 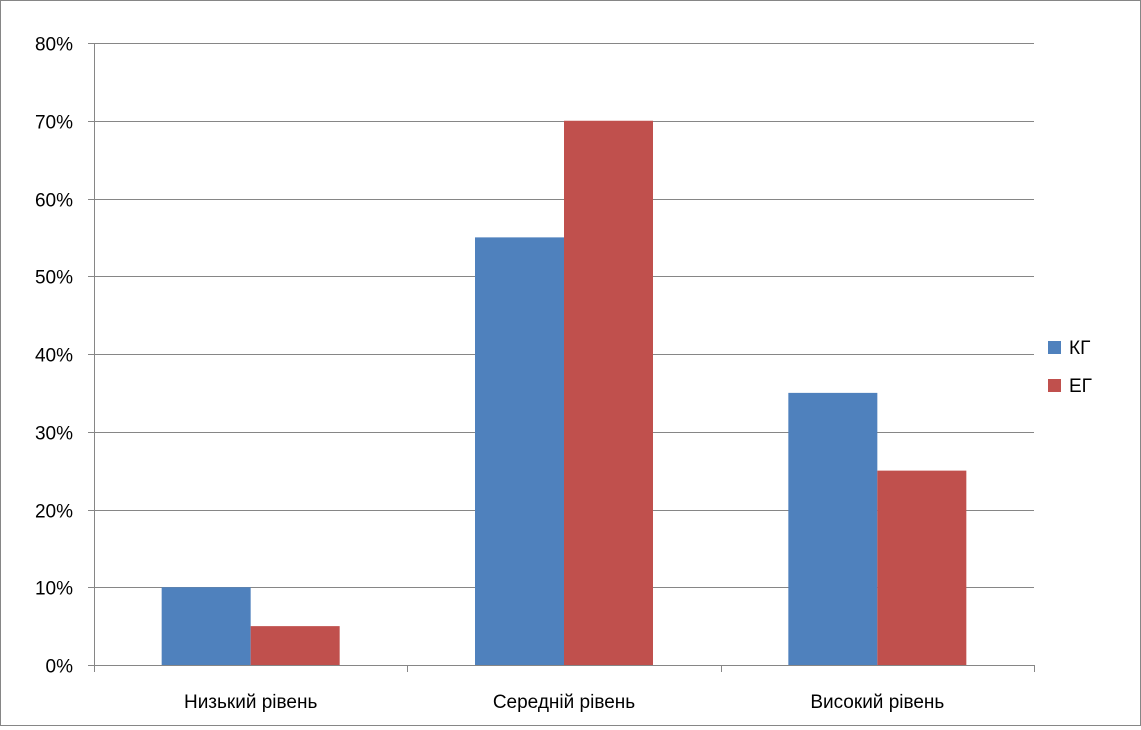 What do you see at coordinates (54, 201) in the screenshot?
I see `y-tick-label: 60%` at bounding box center [54, 201].